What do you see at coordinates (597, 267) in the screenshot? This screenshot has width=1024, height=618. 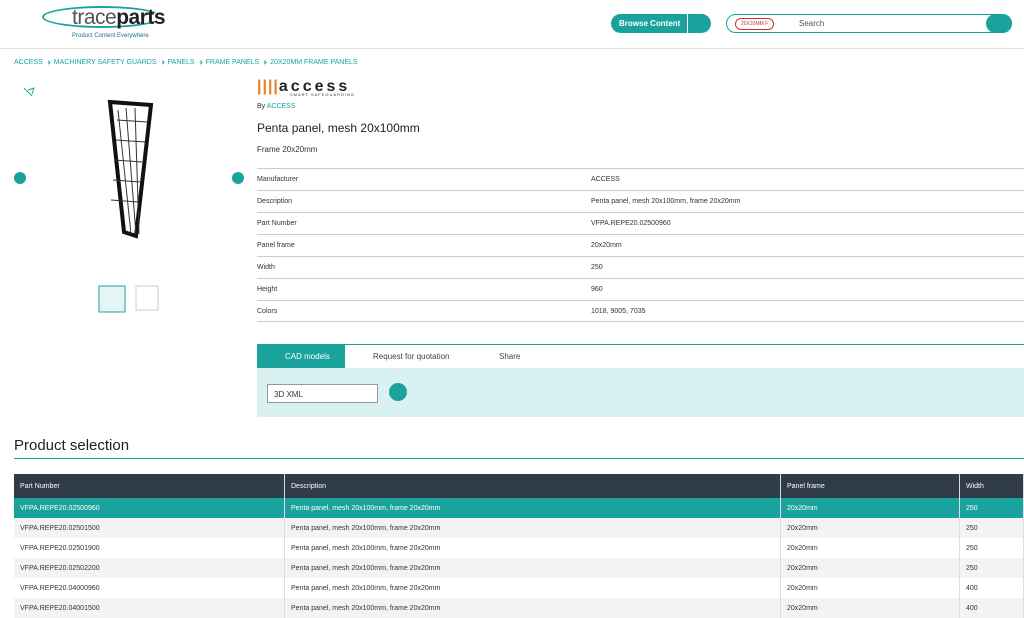 I see `spec-value: 250` at bounding box center [597, 267].